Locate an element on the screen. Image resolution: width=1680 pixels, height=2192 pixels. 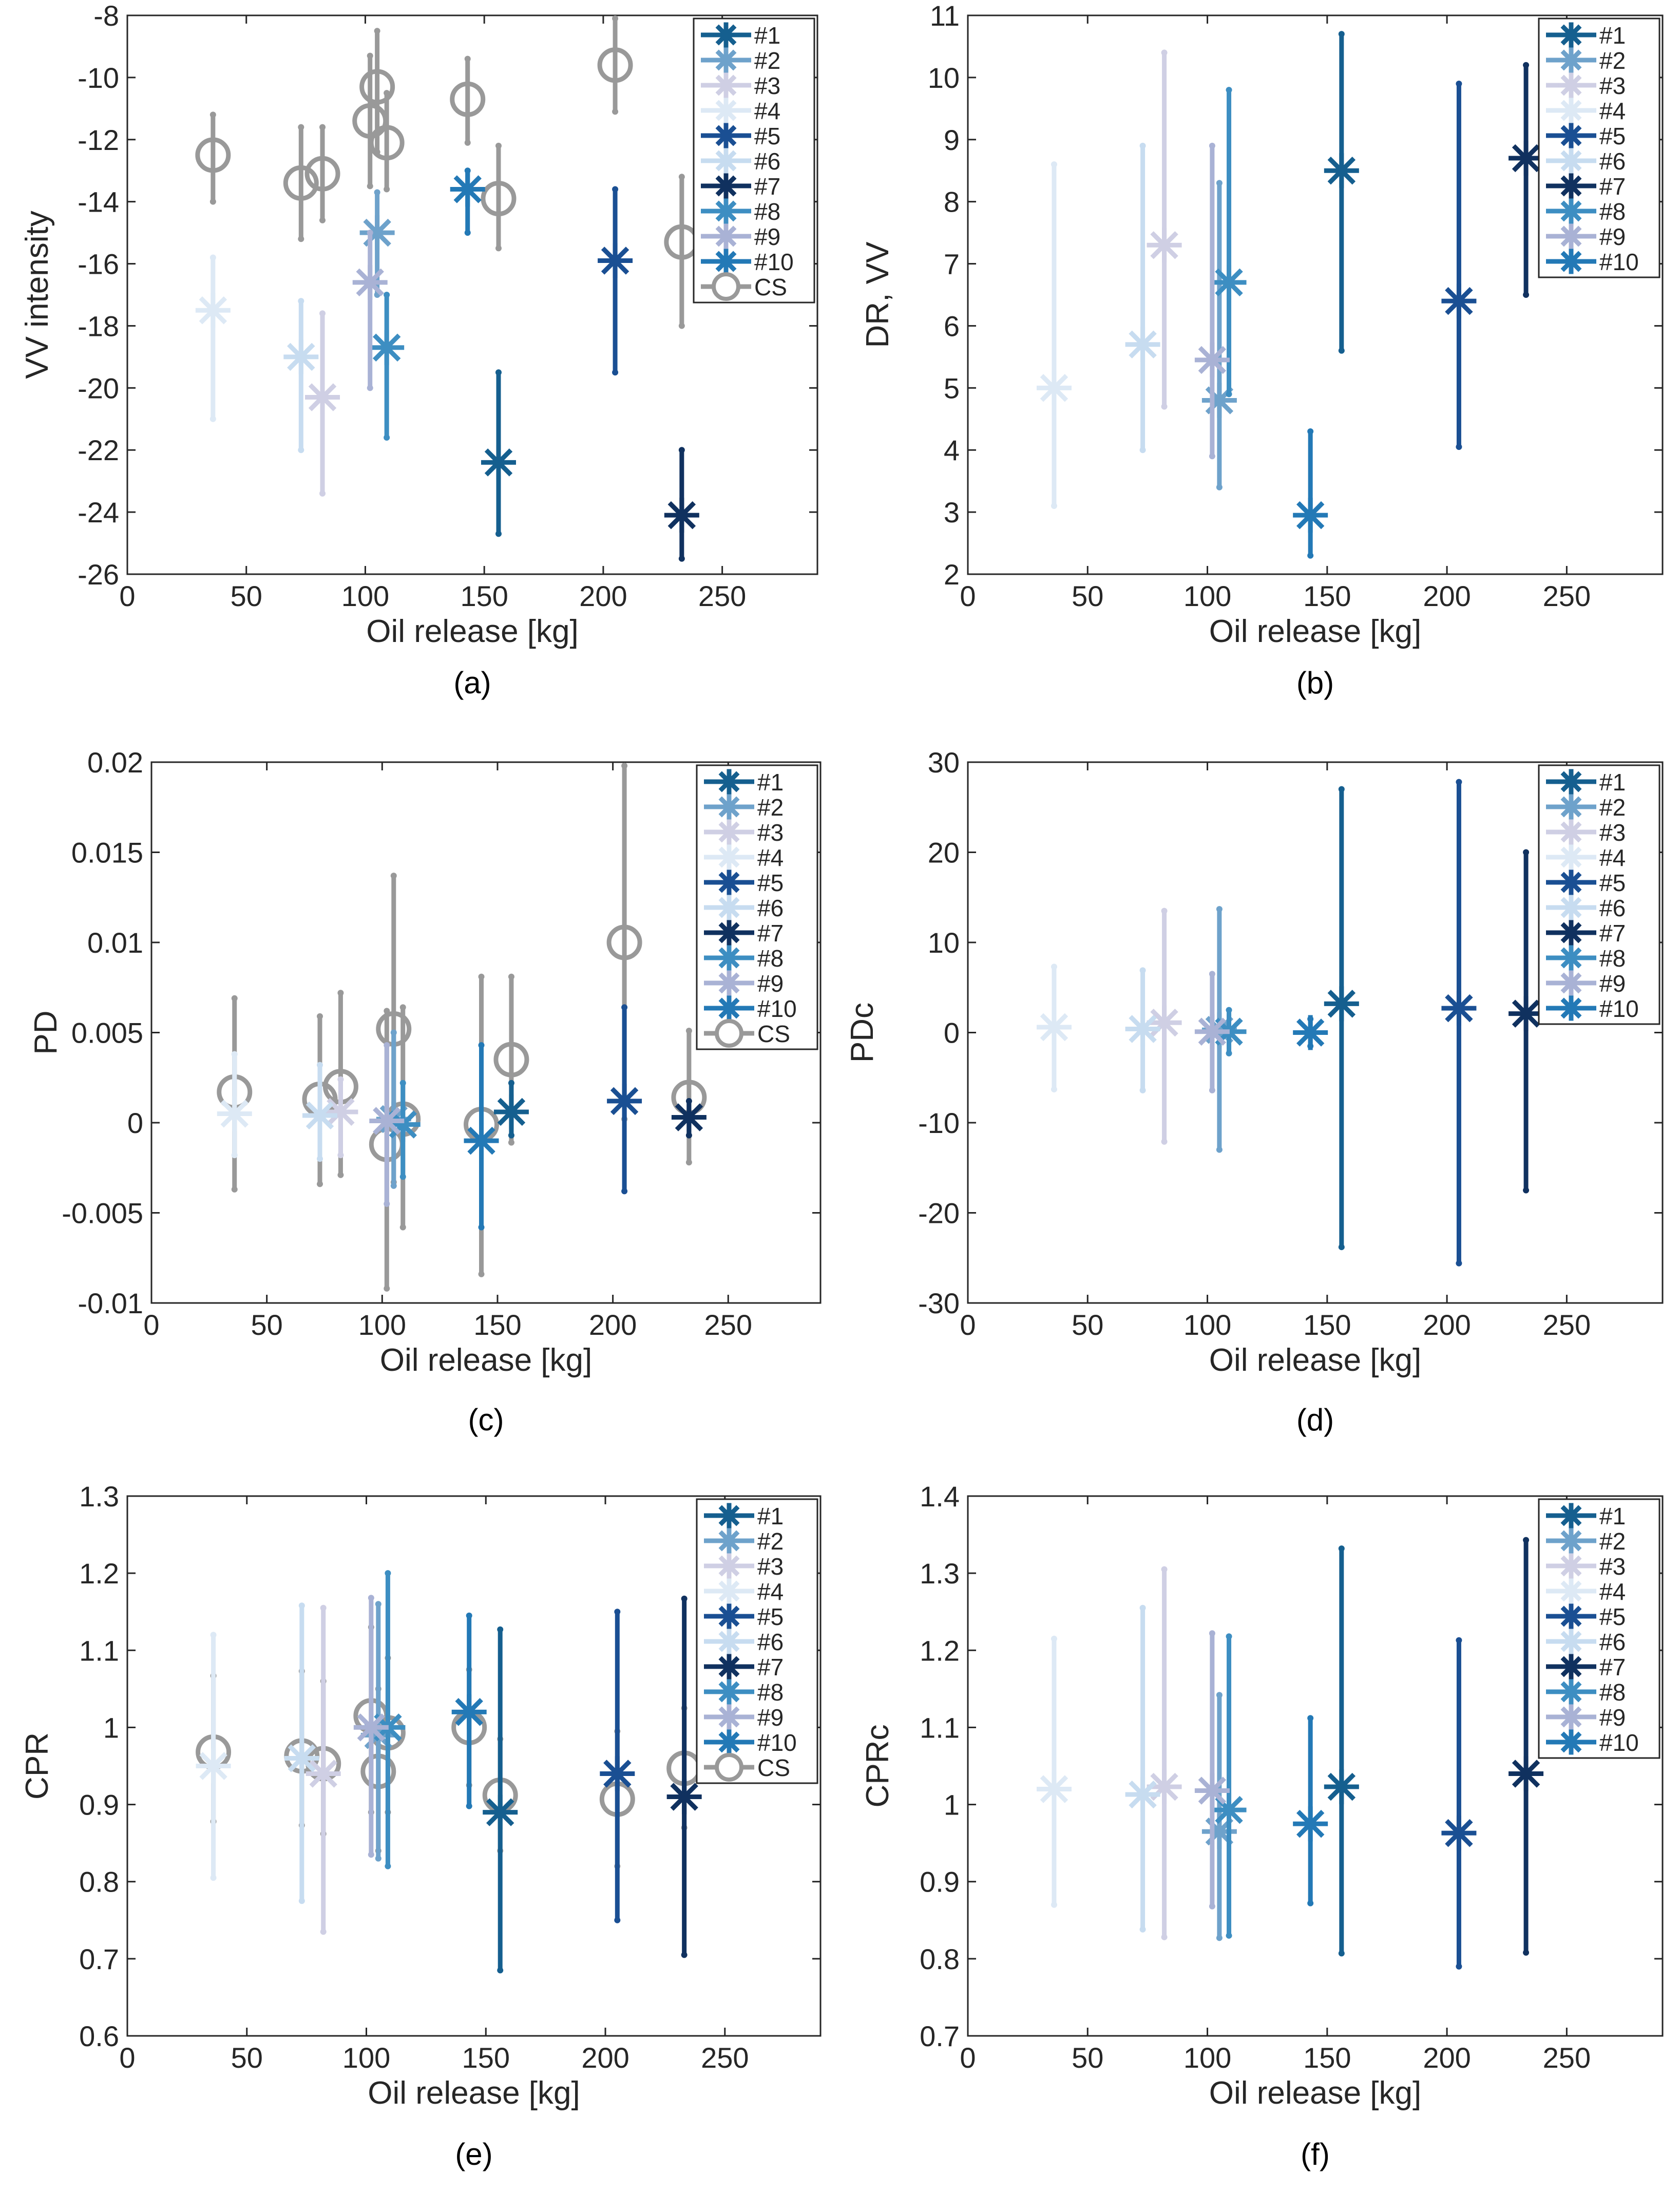
panel-caption: (b) is located at coordinates (1315, 683).